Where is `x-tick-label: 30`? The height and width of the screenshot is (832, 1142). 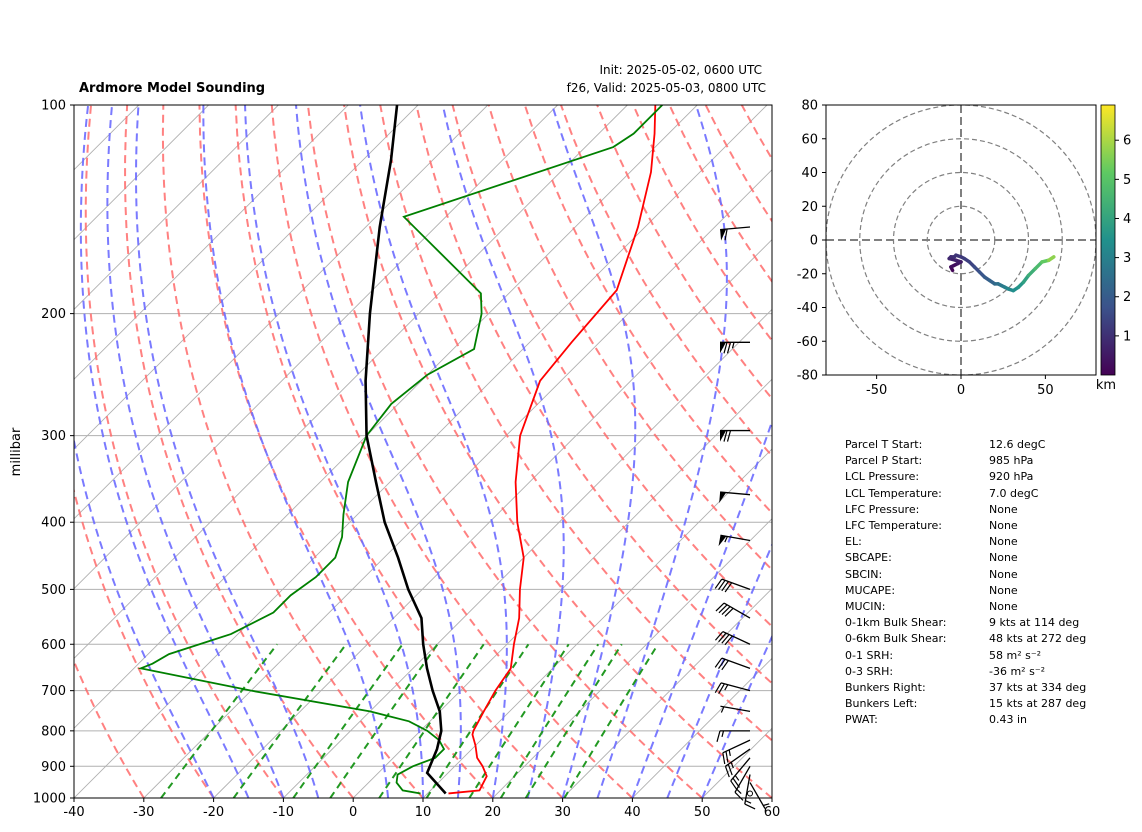
x-tick-label: 30 is located at coordinates (562, 812).